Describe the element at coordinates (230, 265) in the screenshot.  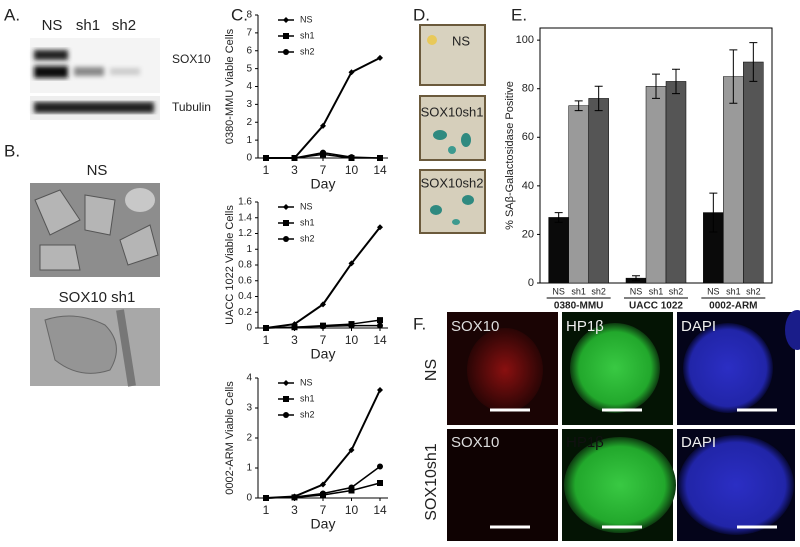
I see `y-axis-label: UACC 1022 Viable Cells` at that location.